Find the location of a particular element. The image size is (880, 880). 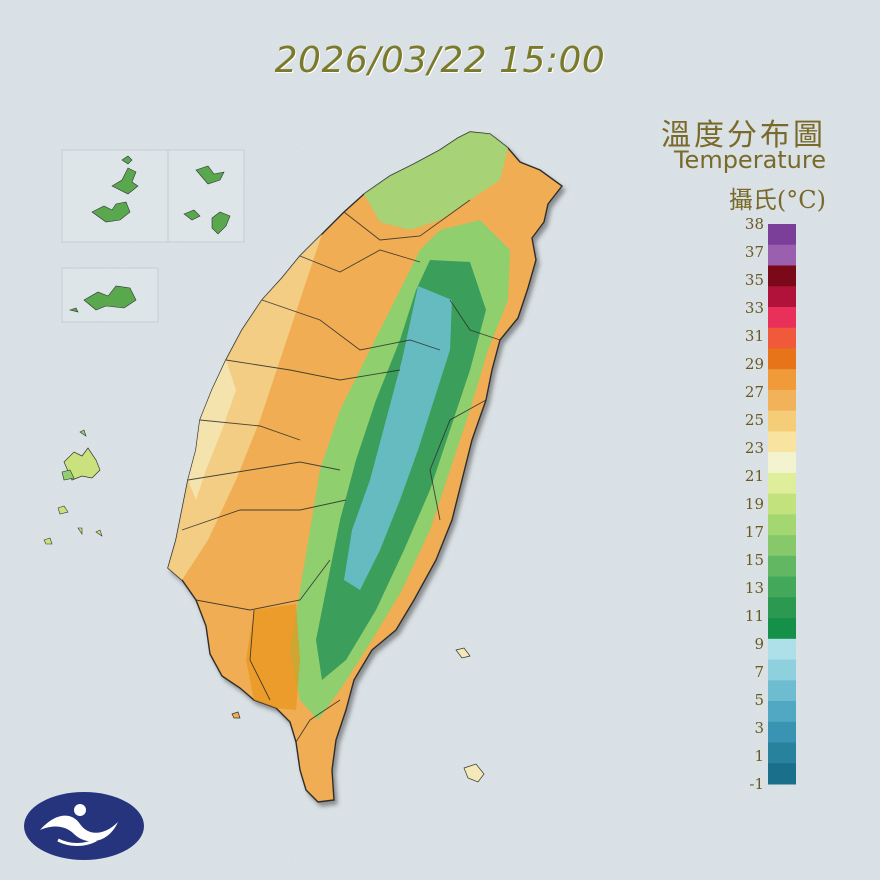

south-plain-zone is located at coordinates (273, 657).